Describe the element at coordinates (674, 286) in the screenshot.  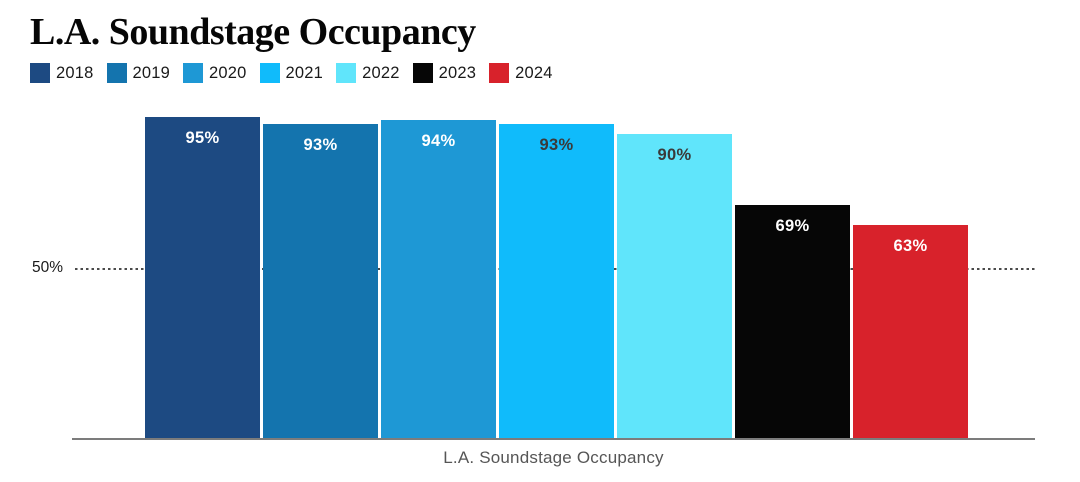
I see `bar-2022: 90%` at that location.